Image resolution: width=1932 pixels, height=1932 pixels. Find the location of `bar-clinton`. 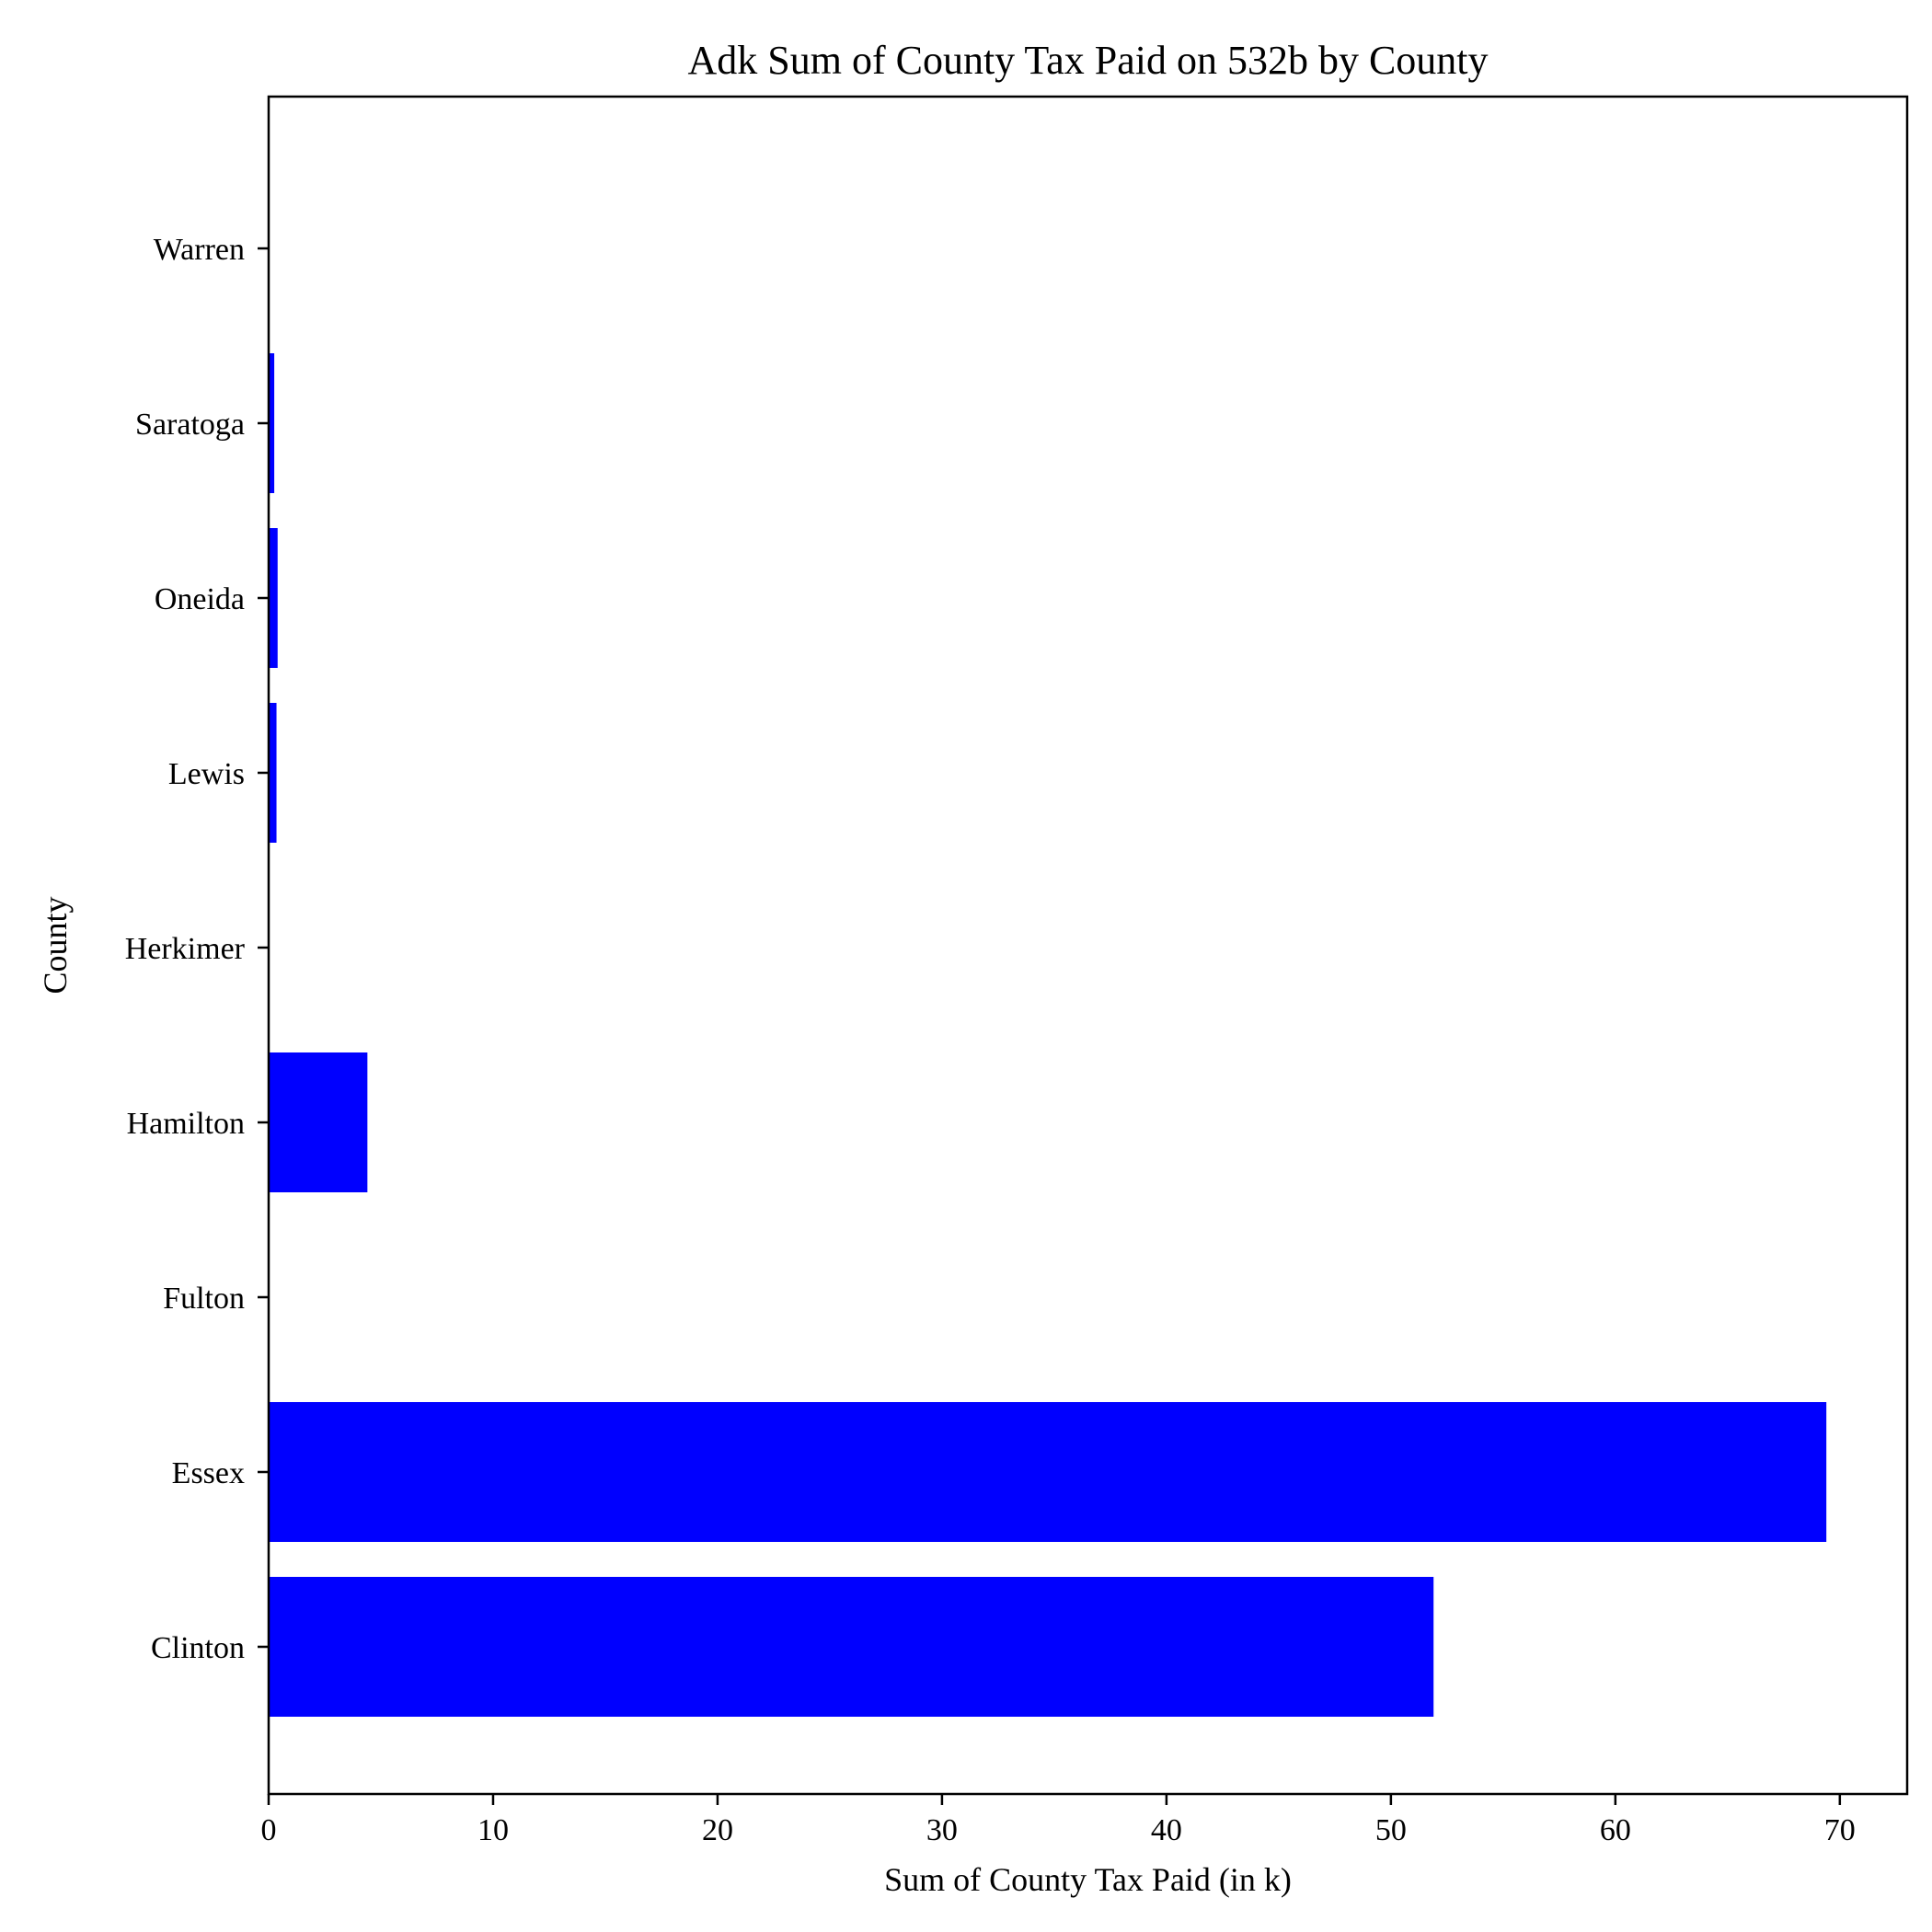

bar-clinton is located at coordinates (851, 1647).